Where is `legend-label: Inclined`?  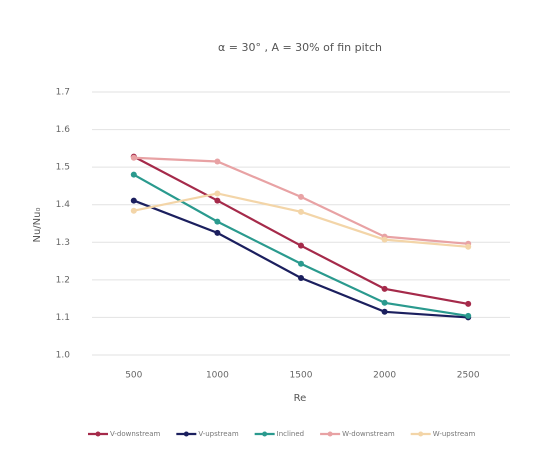
legend-label: Inclined is located at coordinates (290, 434).